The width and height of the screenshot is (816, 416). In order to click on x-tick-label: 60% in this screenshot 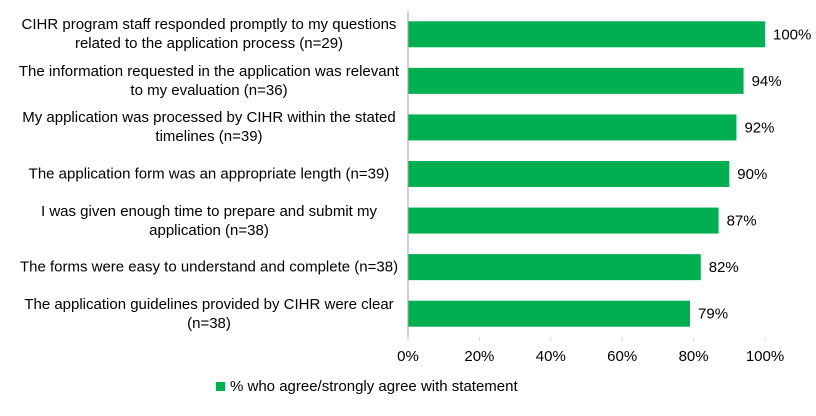, I will do `click(622, 356)`.